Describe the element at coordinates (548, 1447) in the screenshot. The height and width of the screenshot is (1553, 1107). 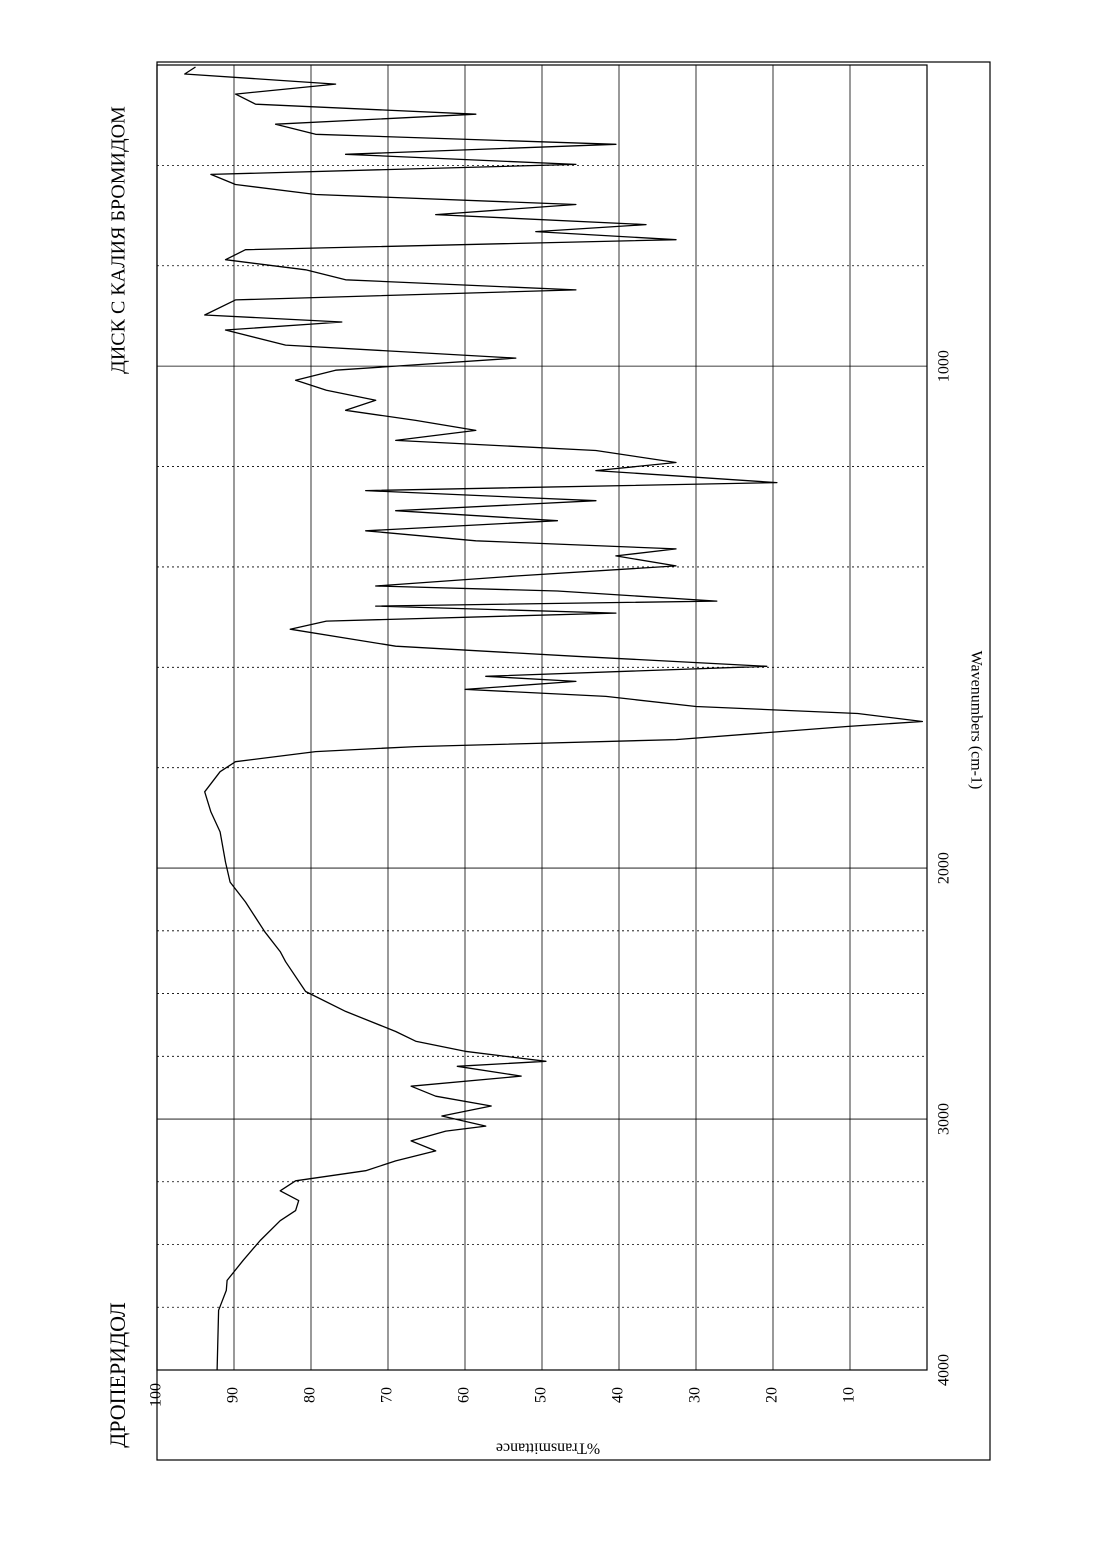
I see `y-axis-label: %Transmittance` at that location.